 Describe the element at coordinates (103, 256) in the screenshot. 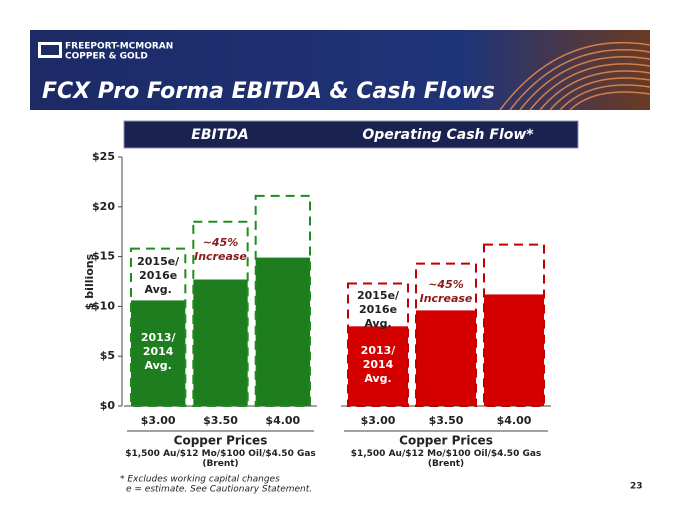

I see `y-tick-label: $15` at that location.